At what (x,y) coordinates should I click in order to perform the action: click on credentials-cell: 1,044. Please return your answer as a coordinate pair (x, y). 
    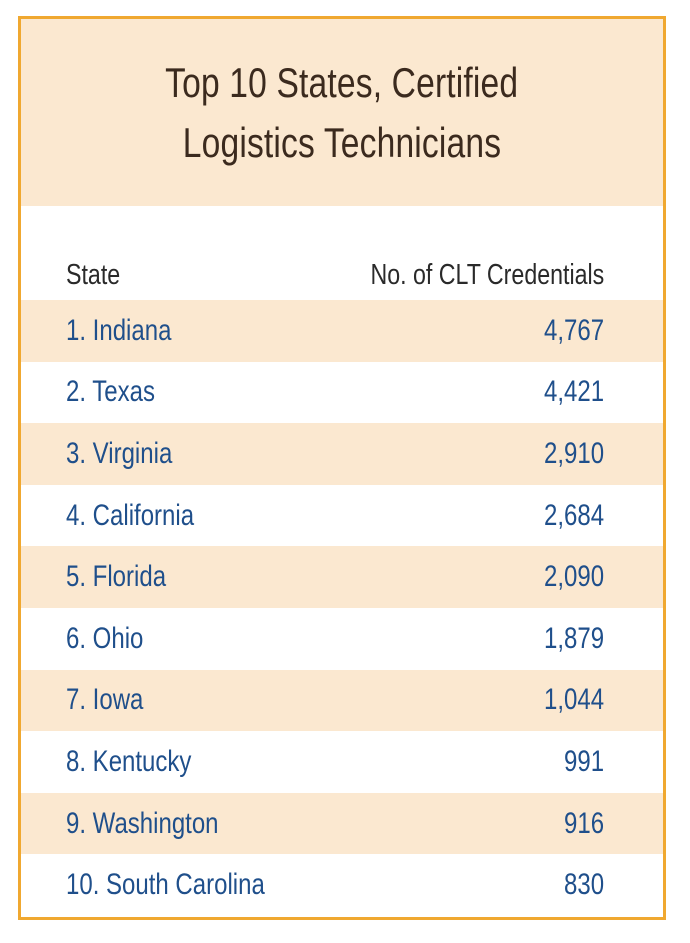
    Looking at the image, I should click on (573, 700).